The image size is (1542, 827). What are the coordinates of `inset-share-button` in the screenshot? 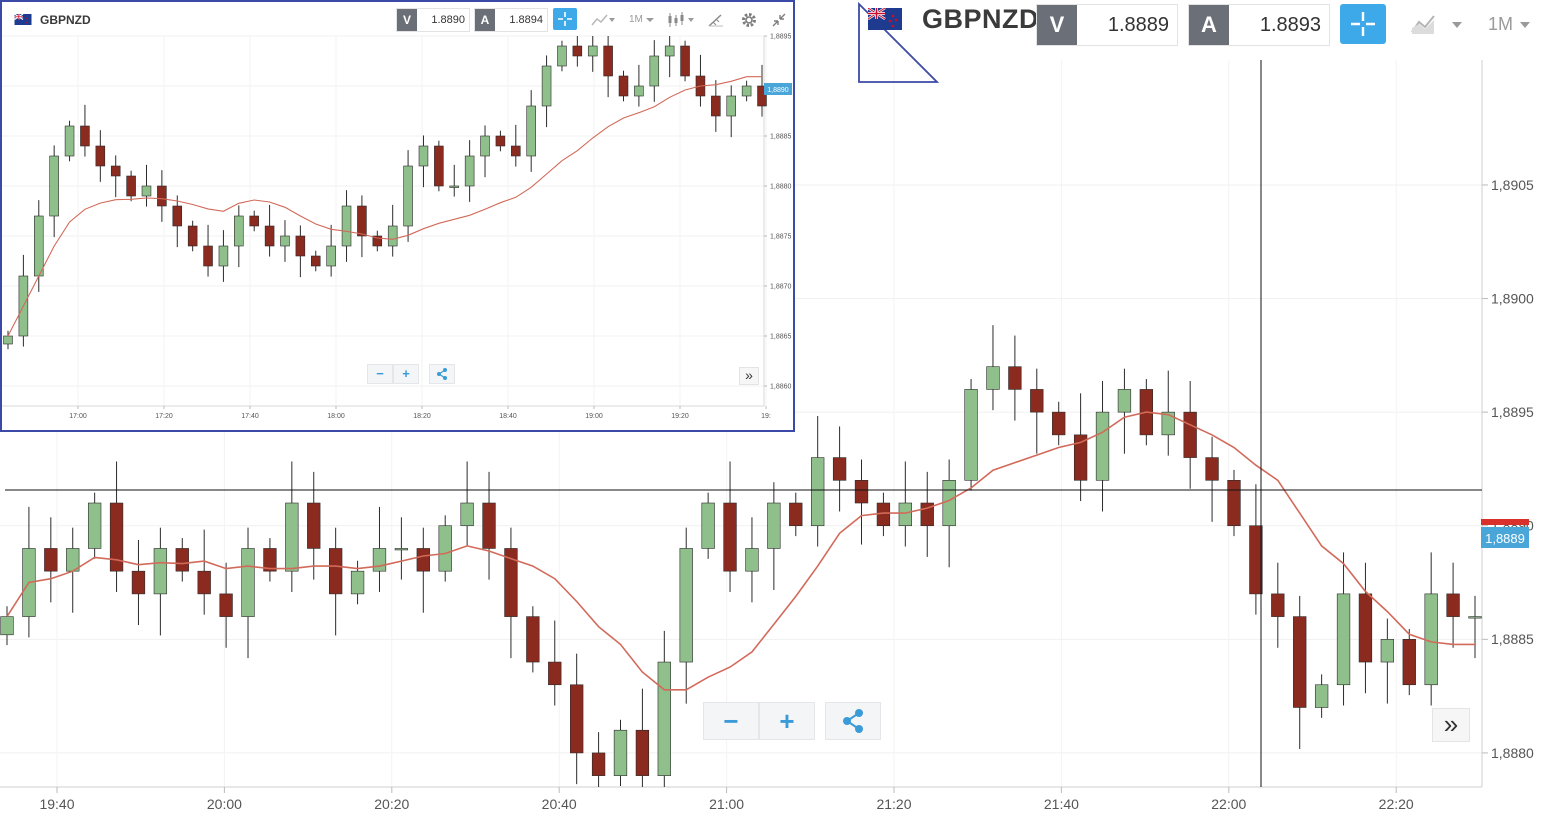 It's located at (442, 374).